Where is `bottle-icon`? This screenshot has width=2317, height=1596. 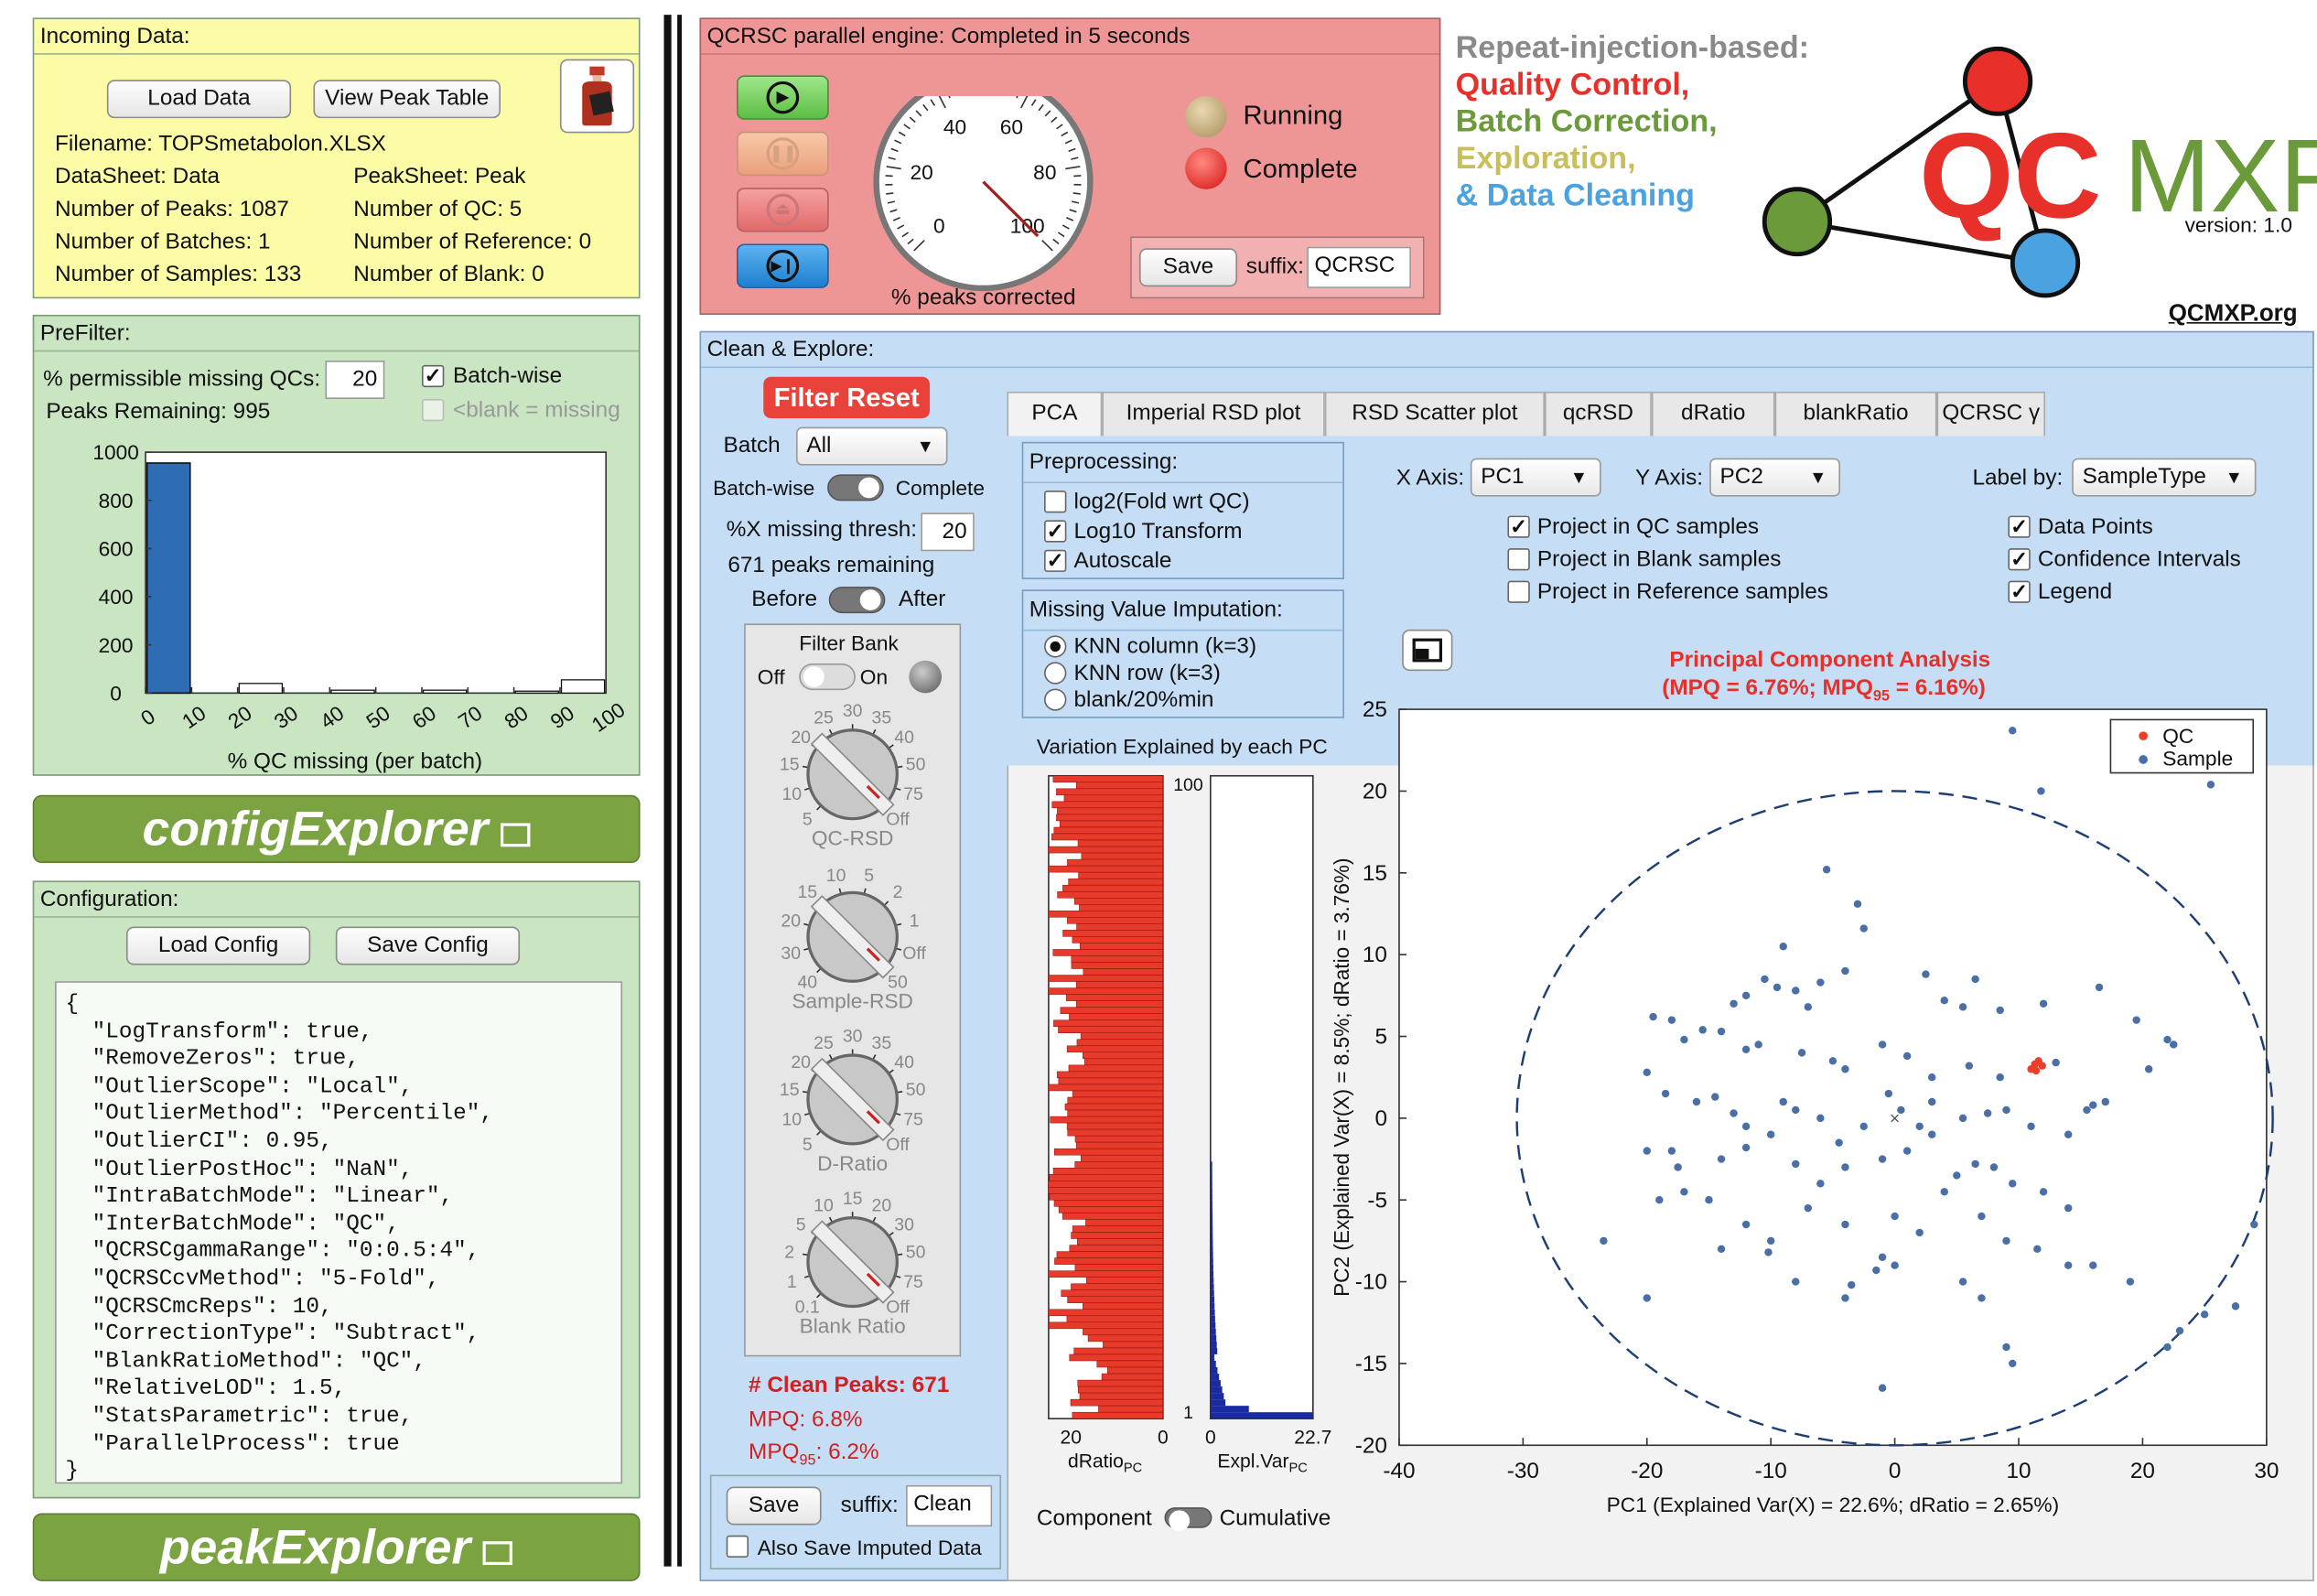 bottle-icon is located at coordinates (597, 96).